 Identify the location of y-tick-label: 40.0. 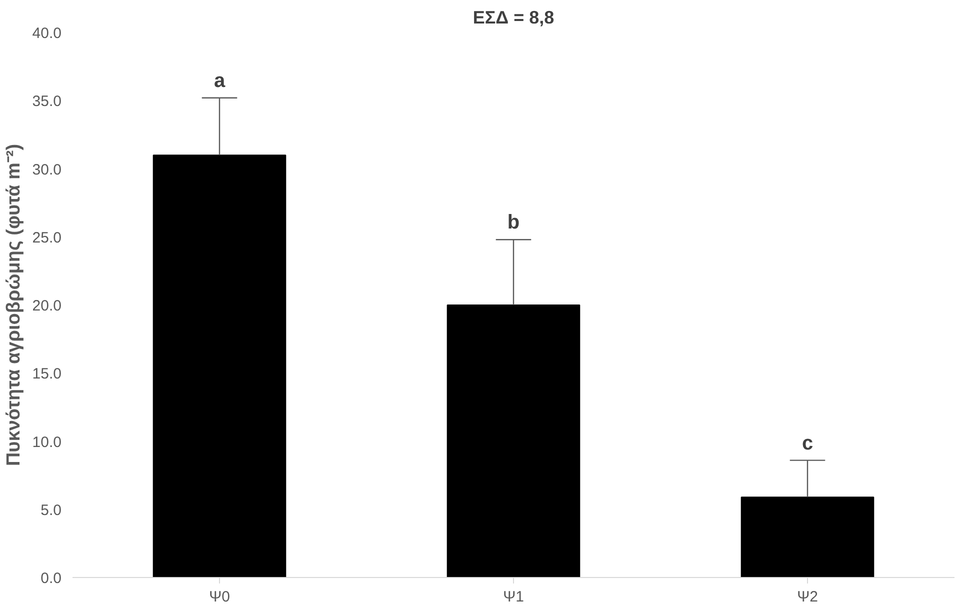
(47, 33).